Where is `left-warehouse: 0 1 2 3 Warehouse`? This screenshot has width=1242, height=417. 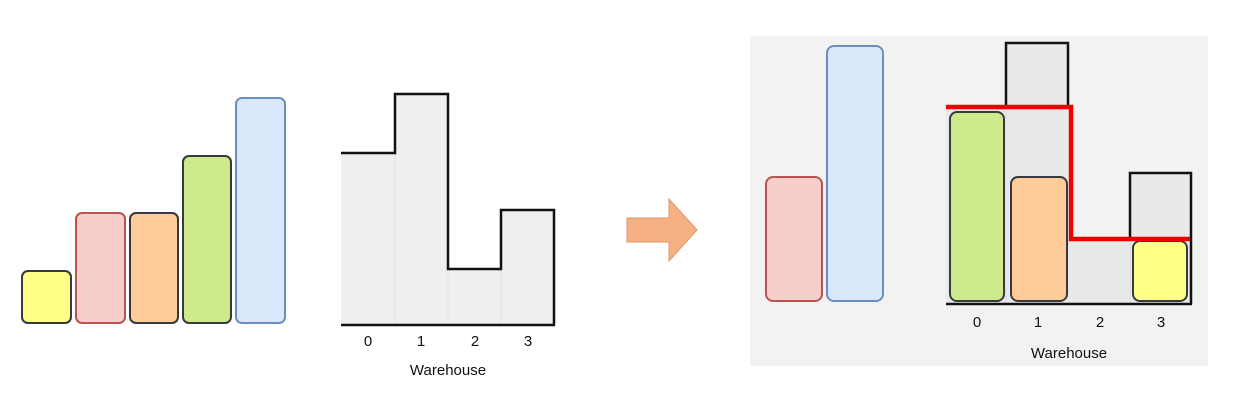
left-warehouse: 0 1 2 3 Warehouse is located at coordinates (448, 235).